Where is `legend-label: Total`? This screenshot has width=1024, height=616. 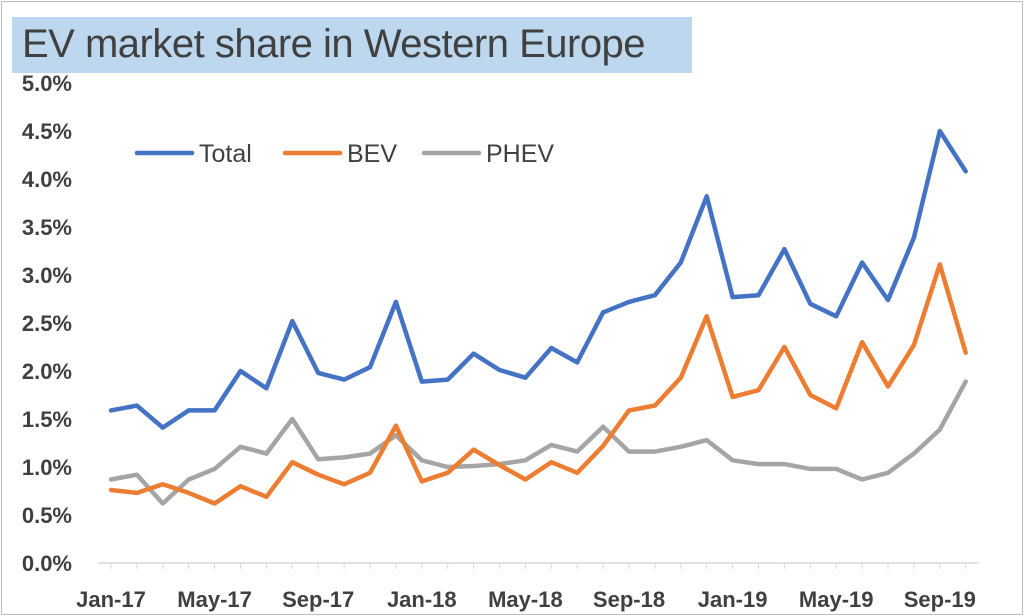 legend-label: Total is located at coordinates (225, 154).